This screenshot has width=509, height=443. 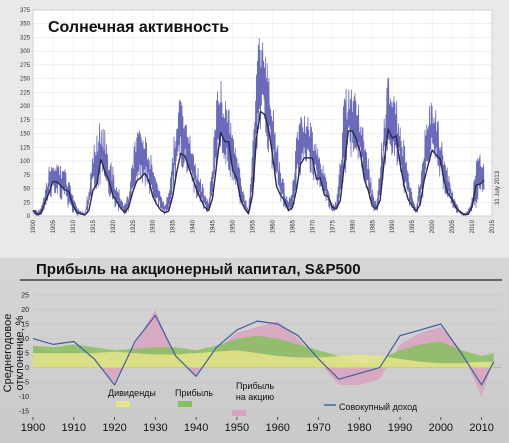 I want to click on solar-x-tick-label: 2000, so click(x=433, y=226).